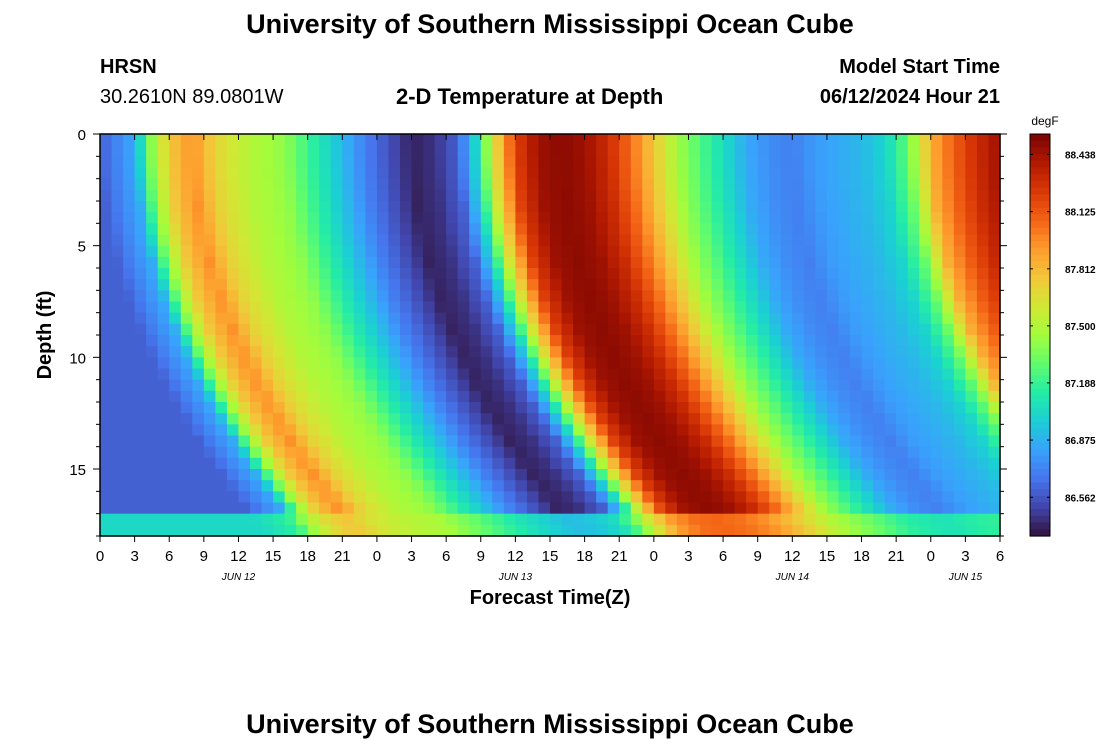 This screenshot has width=1100, height=750. What do you see at coordinates (909, 97) in the screenshot?
I see `model-start-time: 06/12/2024 Hour 21` at bounding box center [909, 97].